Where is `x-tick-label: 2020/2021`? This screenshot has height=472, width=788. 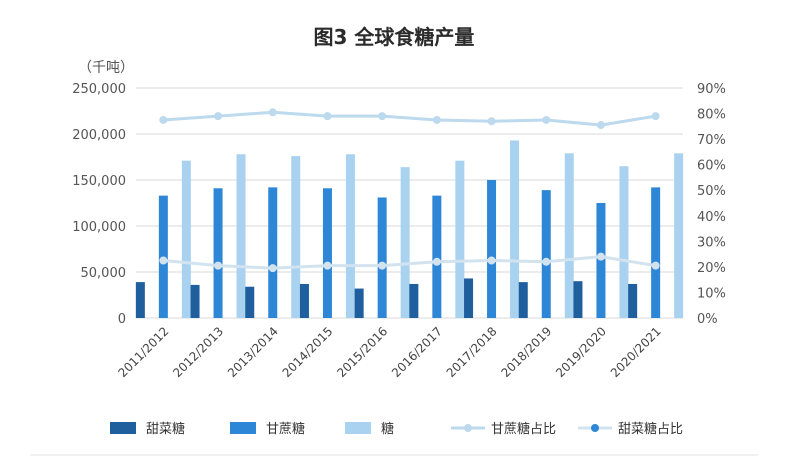 x-tick-label: 2020/2021 is located at coordinates (636, 352).